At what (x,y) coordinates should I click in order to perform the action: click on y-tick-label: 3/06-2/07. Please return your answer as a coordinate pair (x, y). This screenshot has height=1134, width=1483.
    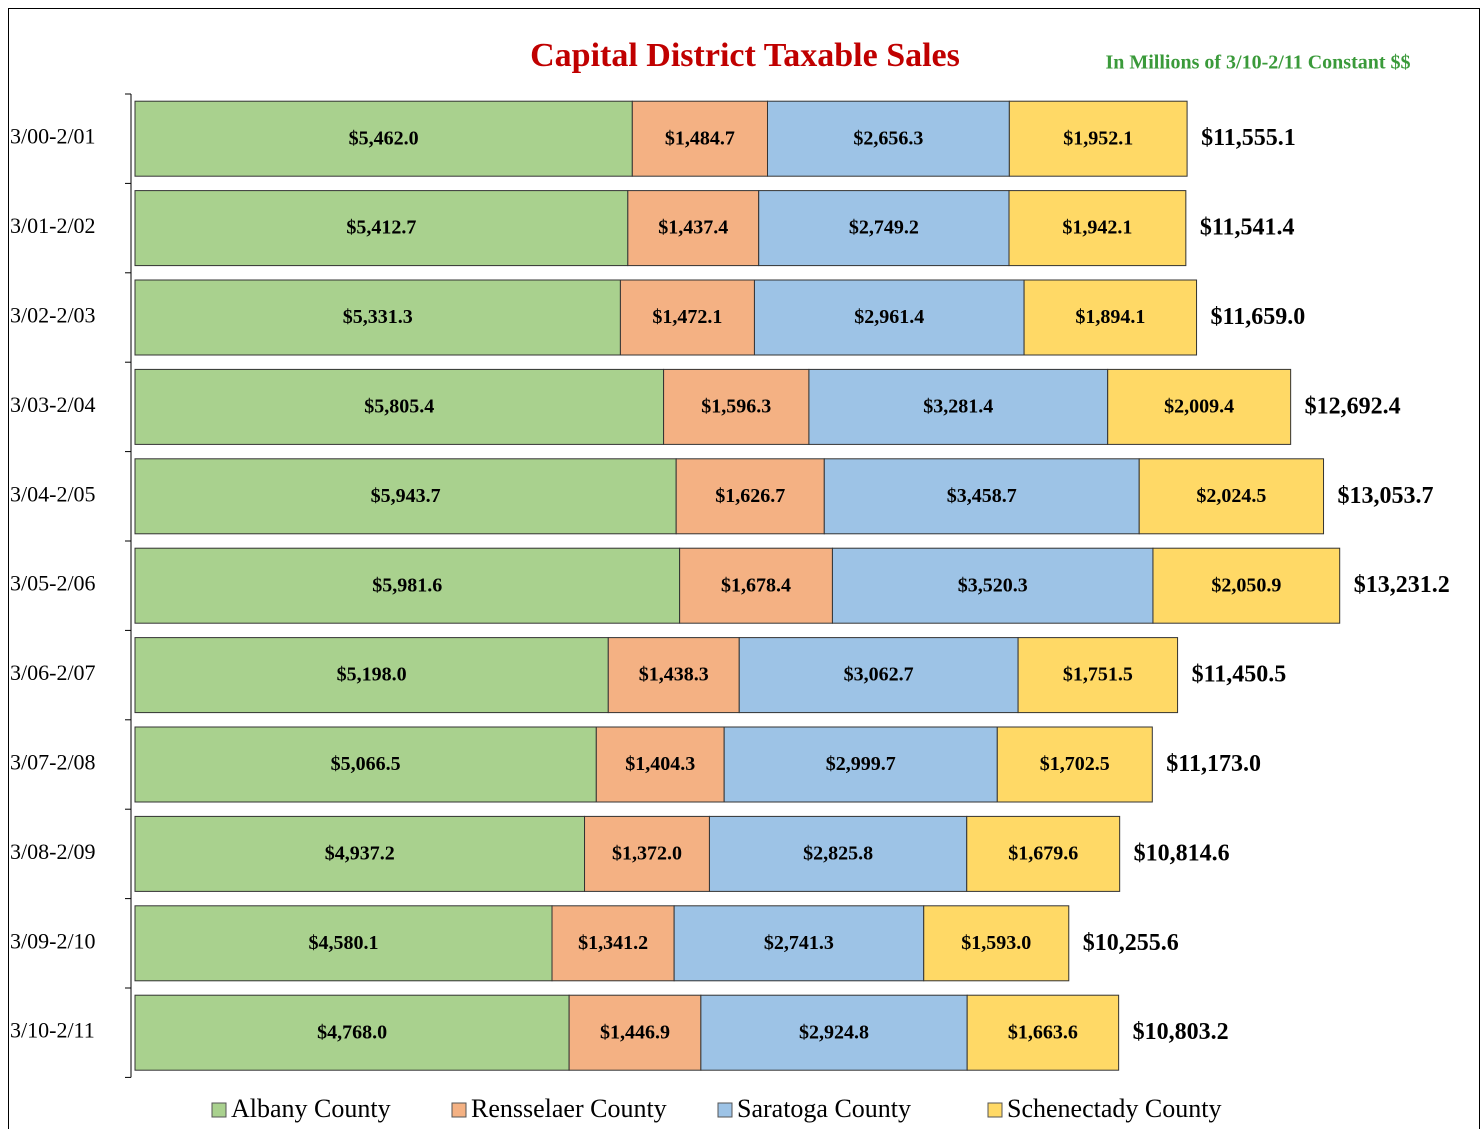
    Looking at the image, I should click on (53, 672).